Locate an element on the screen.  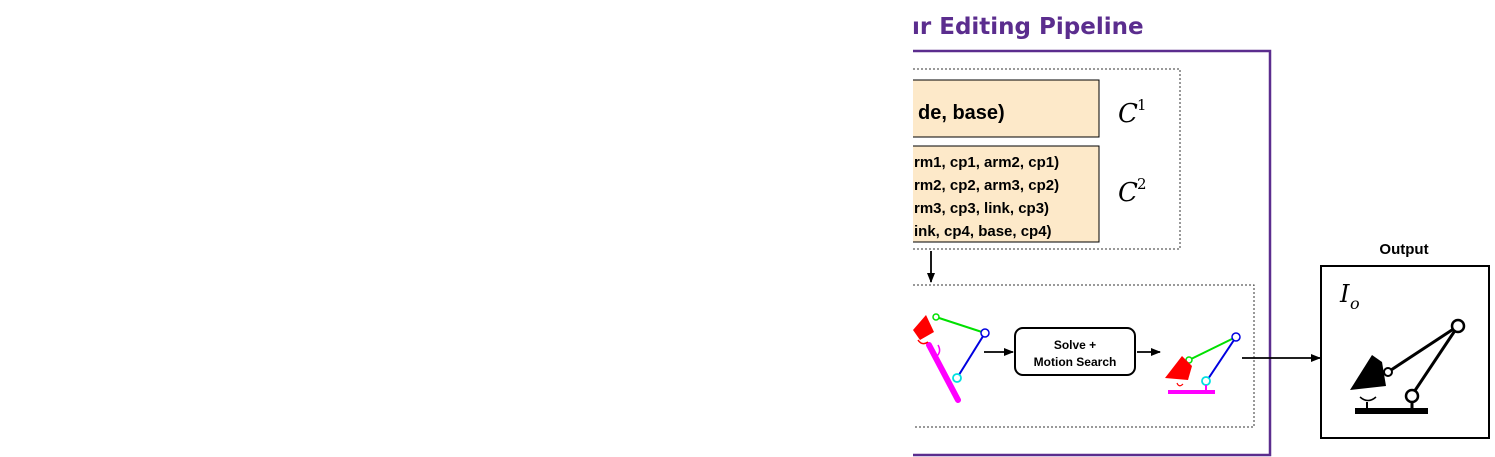
c2-superscript: 2 is located at coordinates (1142, 184).